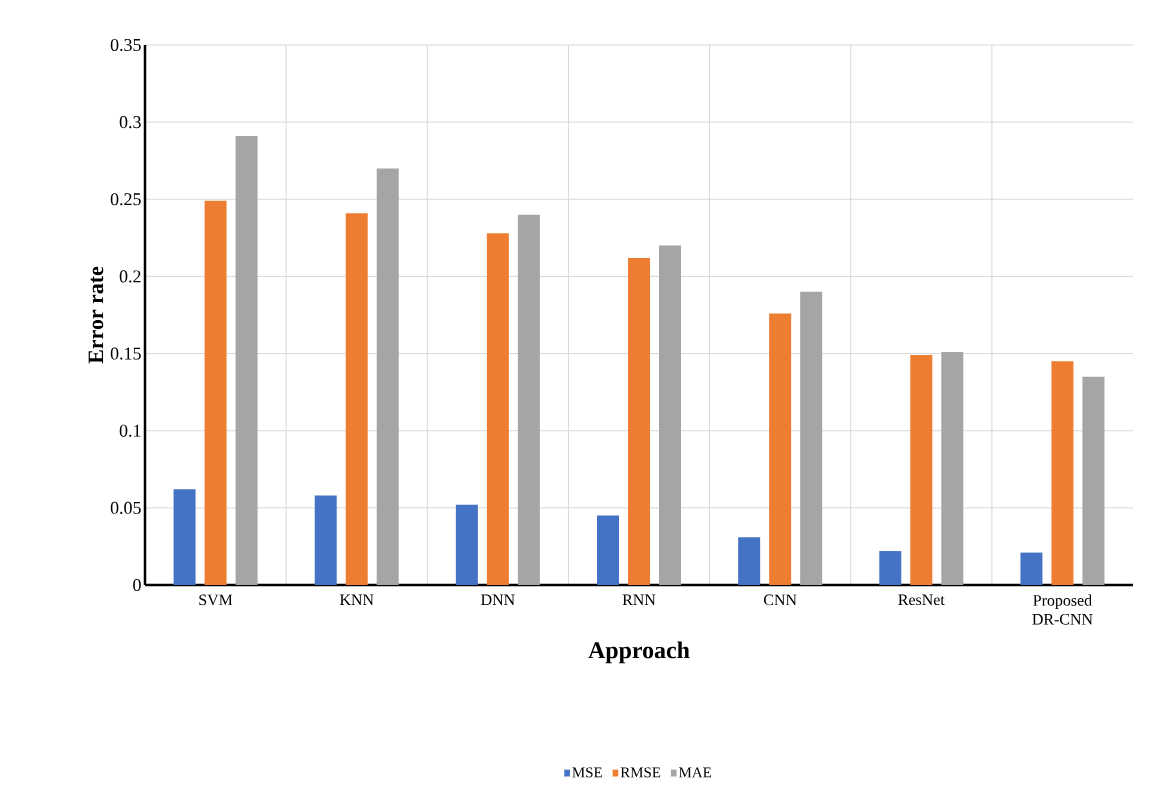 The height and width of the screenshot is (785, 1158). Describe the element at coordinates (130, 430) in the screenshot. I see `y-tick-label: 0.1` at that location.